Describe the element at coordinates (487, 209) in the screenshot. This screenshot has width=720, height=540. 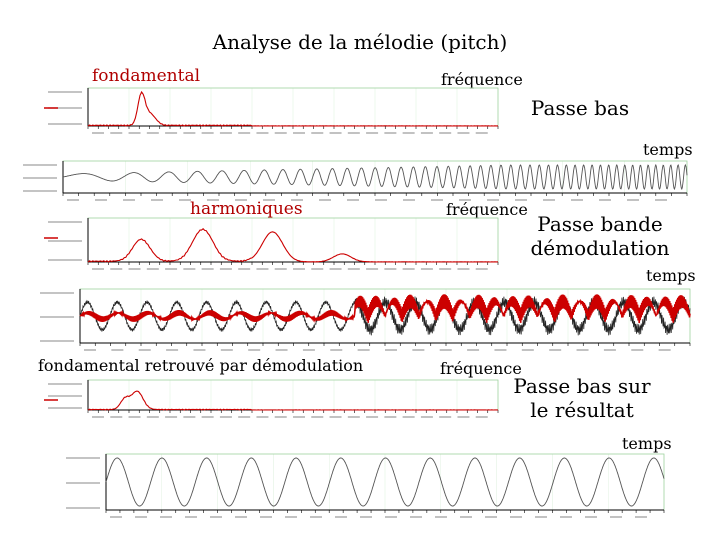
I see `label-frequence-2: fréquence` at that location.